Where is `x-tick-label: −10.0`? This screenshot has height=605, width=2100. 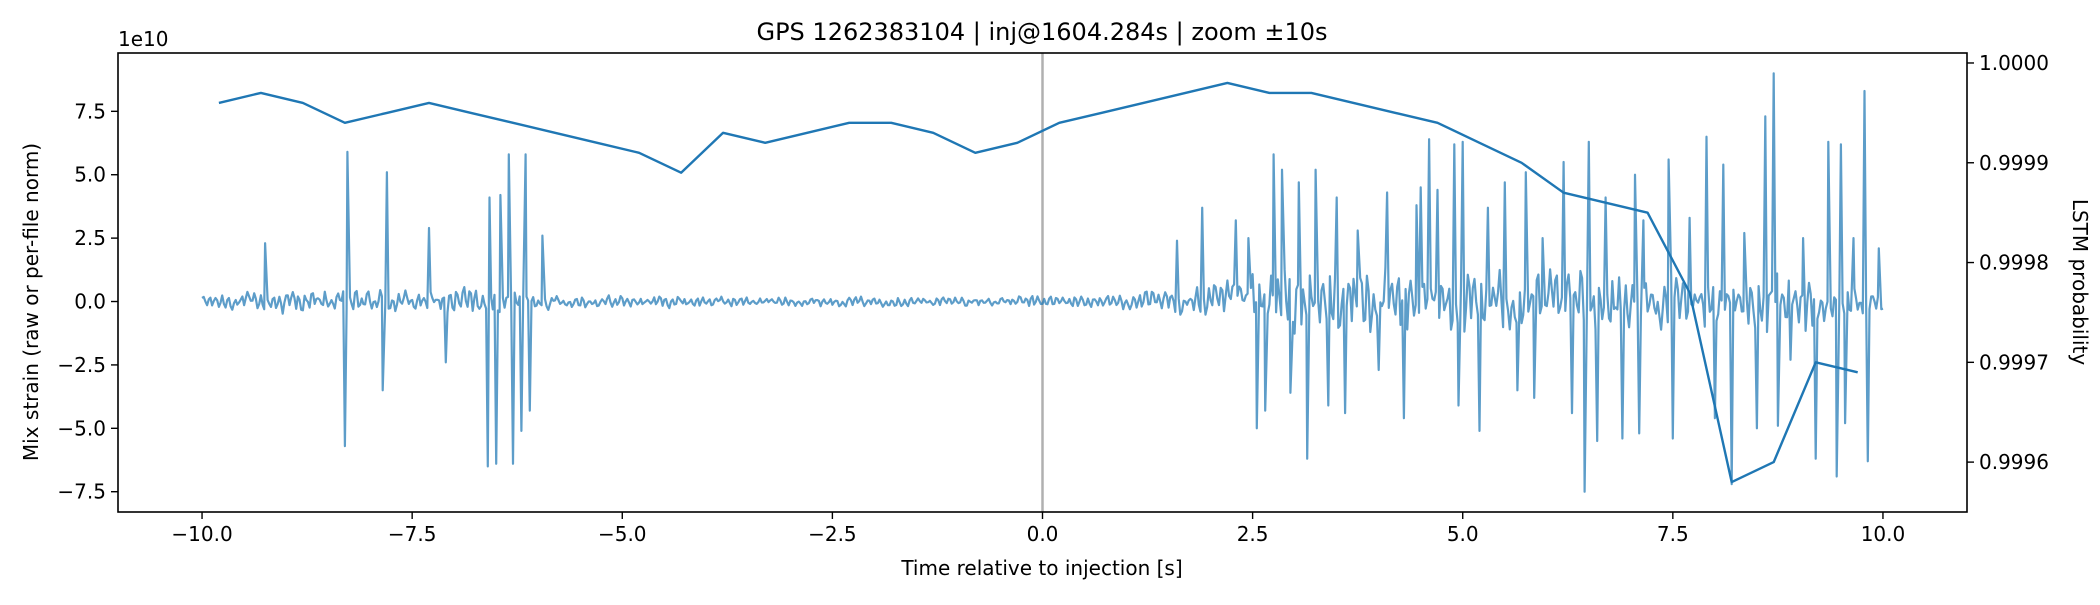
x-tick-label: −10.0 is located at coordinates (201, 534).